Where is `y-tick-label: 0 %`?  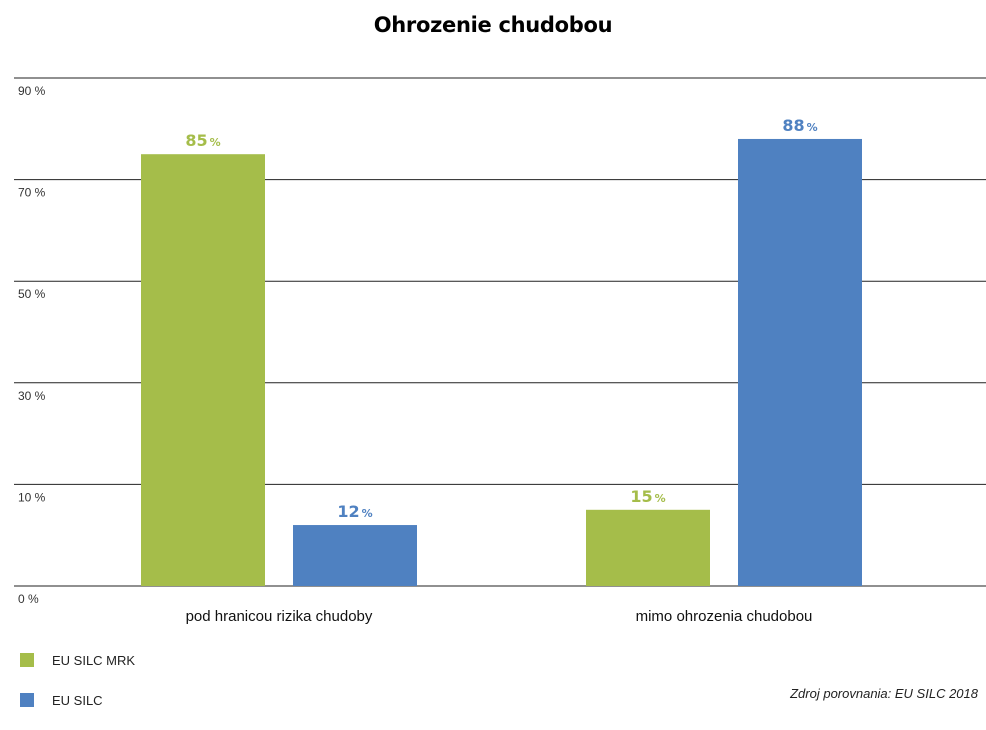 y-tick-label: 0 % is located at coordinates (28, 599).